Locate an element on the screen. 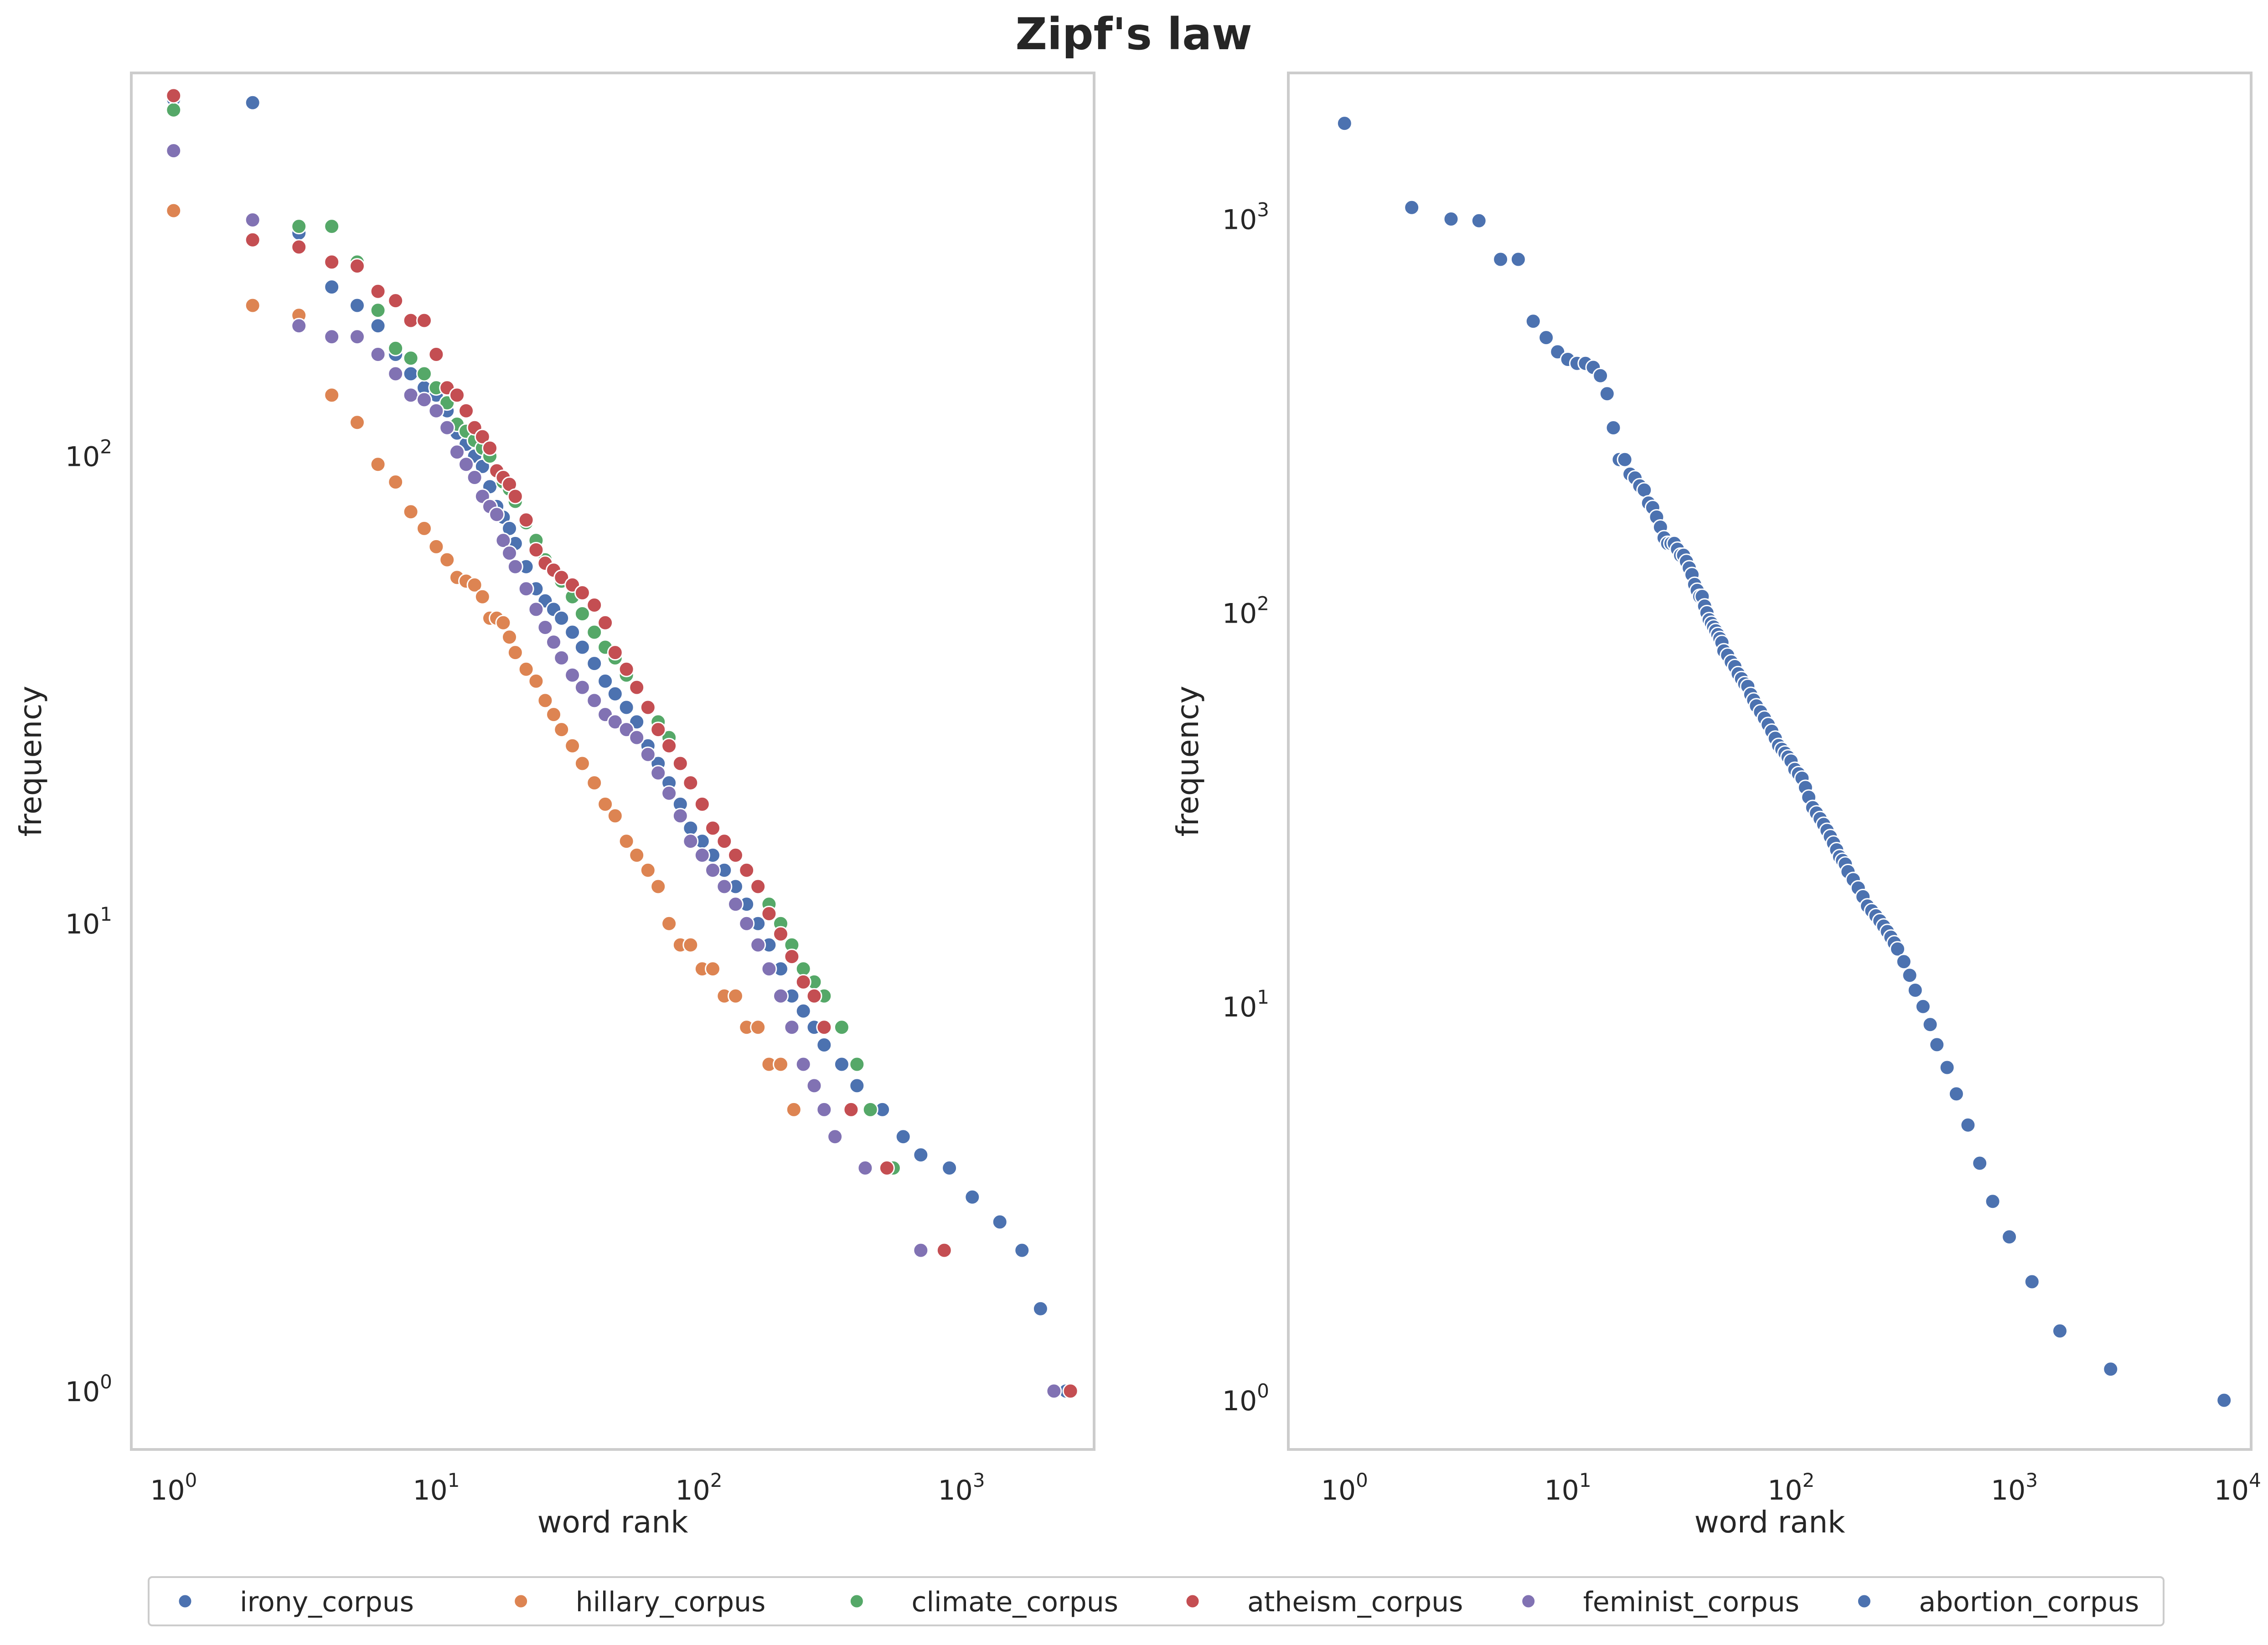 Image resolution: width=2268 pixels, height=1645 pixels. x-tick-label: 10⁰ is located at coordinates (173, 1487).